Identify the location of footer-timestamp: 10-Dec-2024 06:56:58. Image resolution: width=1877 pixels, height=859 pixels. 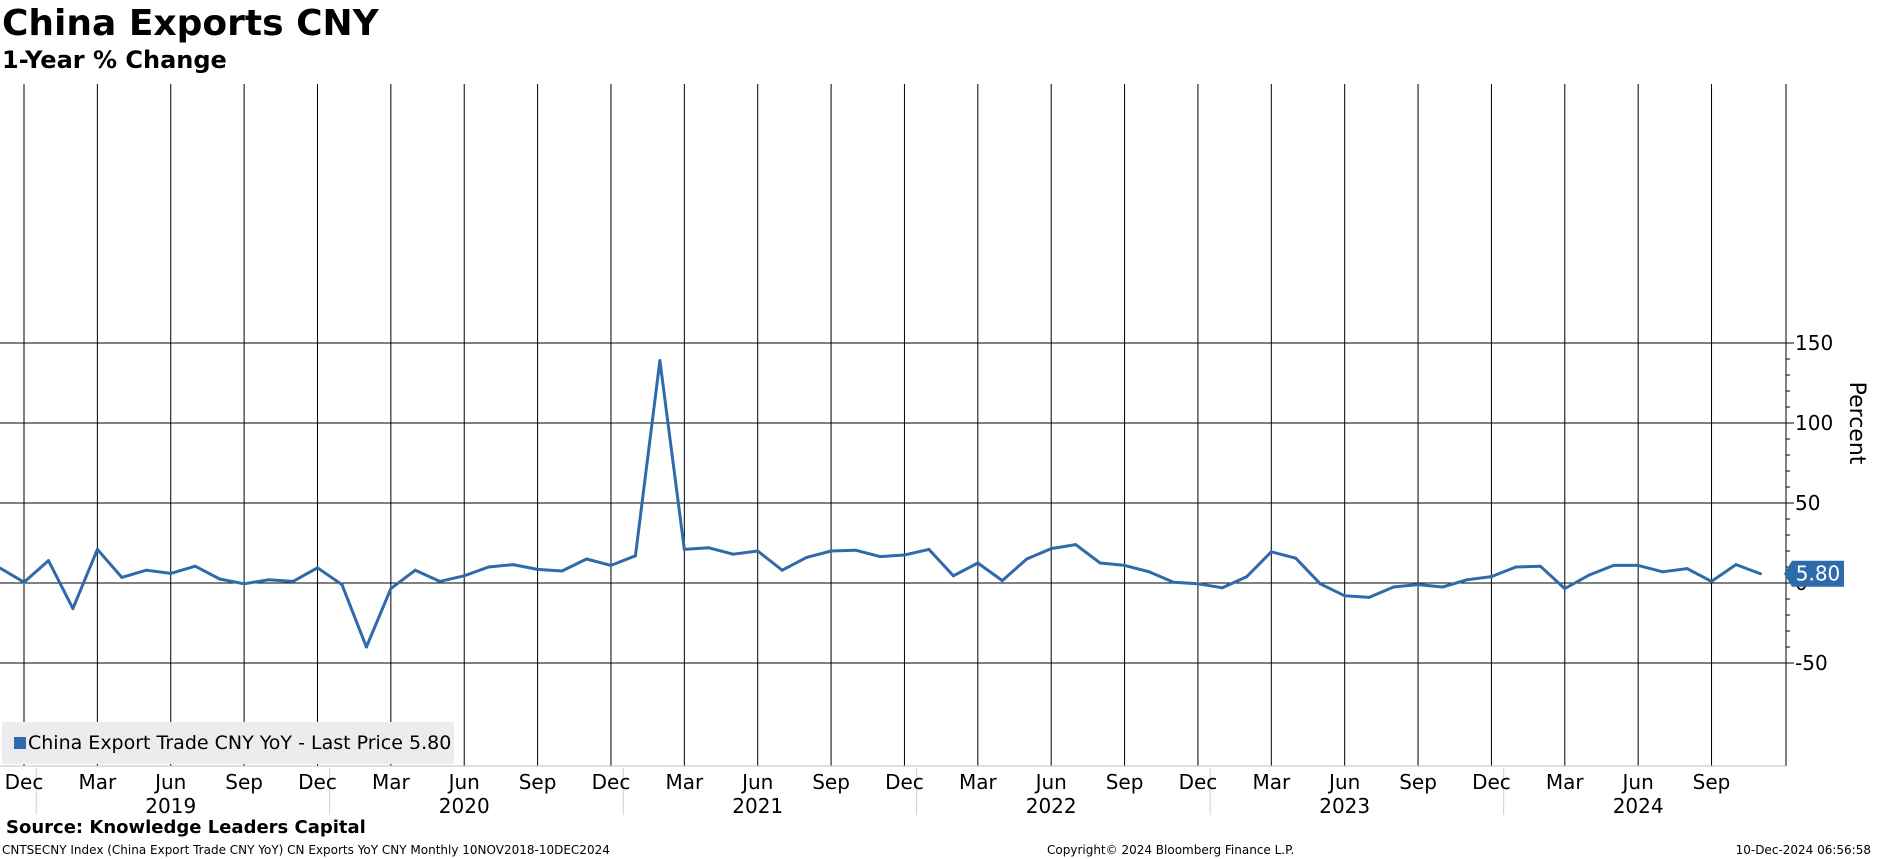
(1803, 850).